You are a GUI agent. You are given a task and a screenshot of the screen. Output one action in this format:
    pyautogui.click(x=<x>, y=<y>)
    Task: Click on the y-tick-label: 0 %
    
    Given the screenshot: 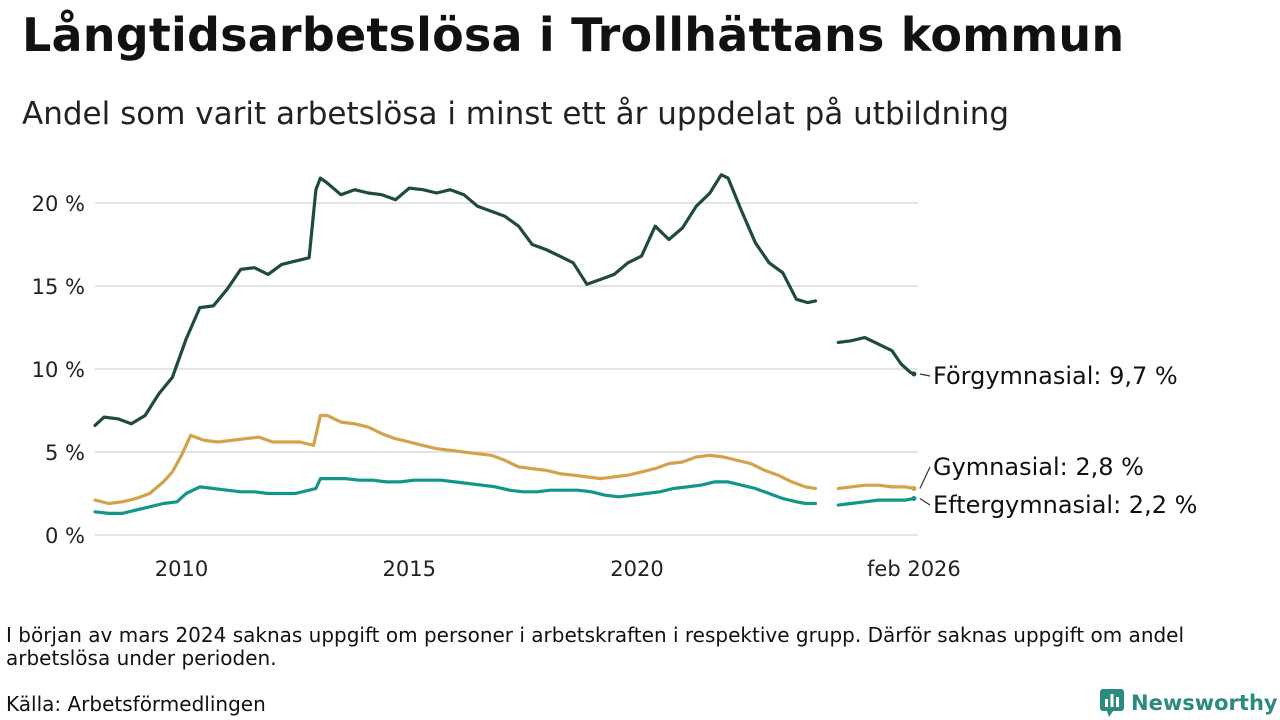 What is the action you would take?
    pyautogui.click(x=65, y=536)
    